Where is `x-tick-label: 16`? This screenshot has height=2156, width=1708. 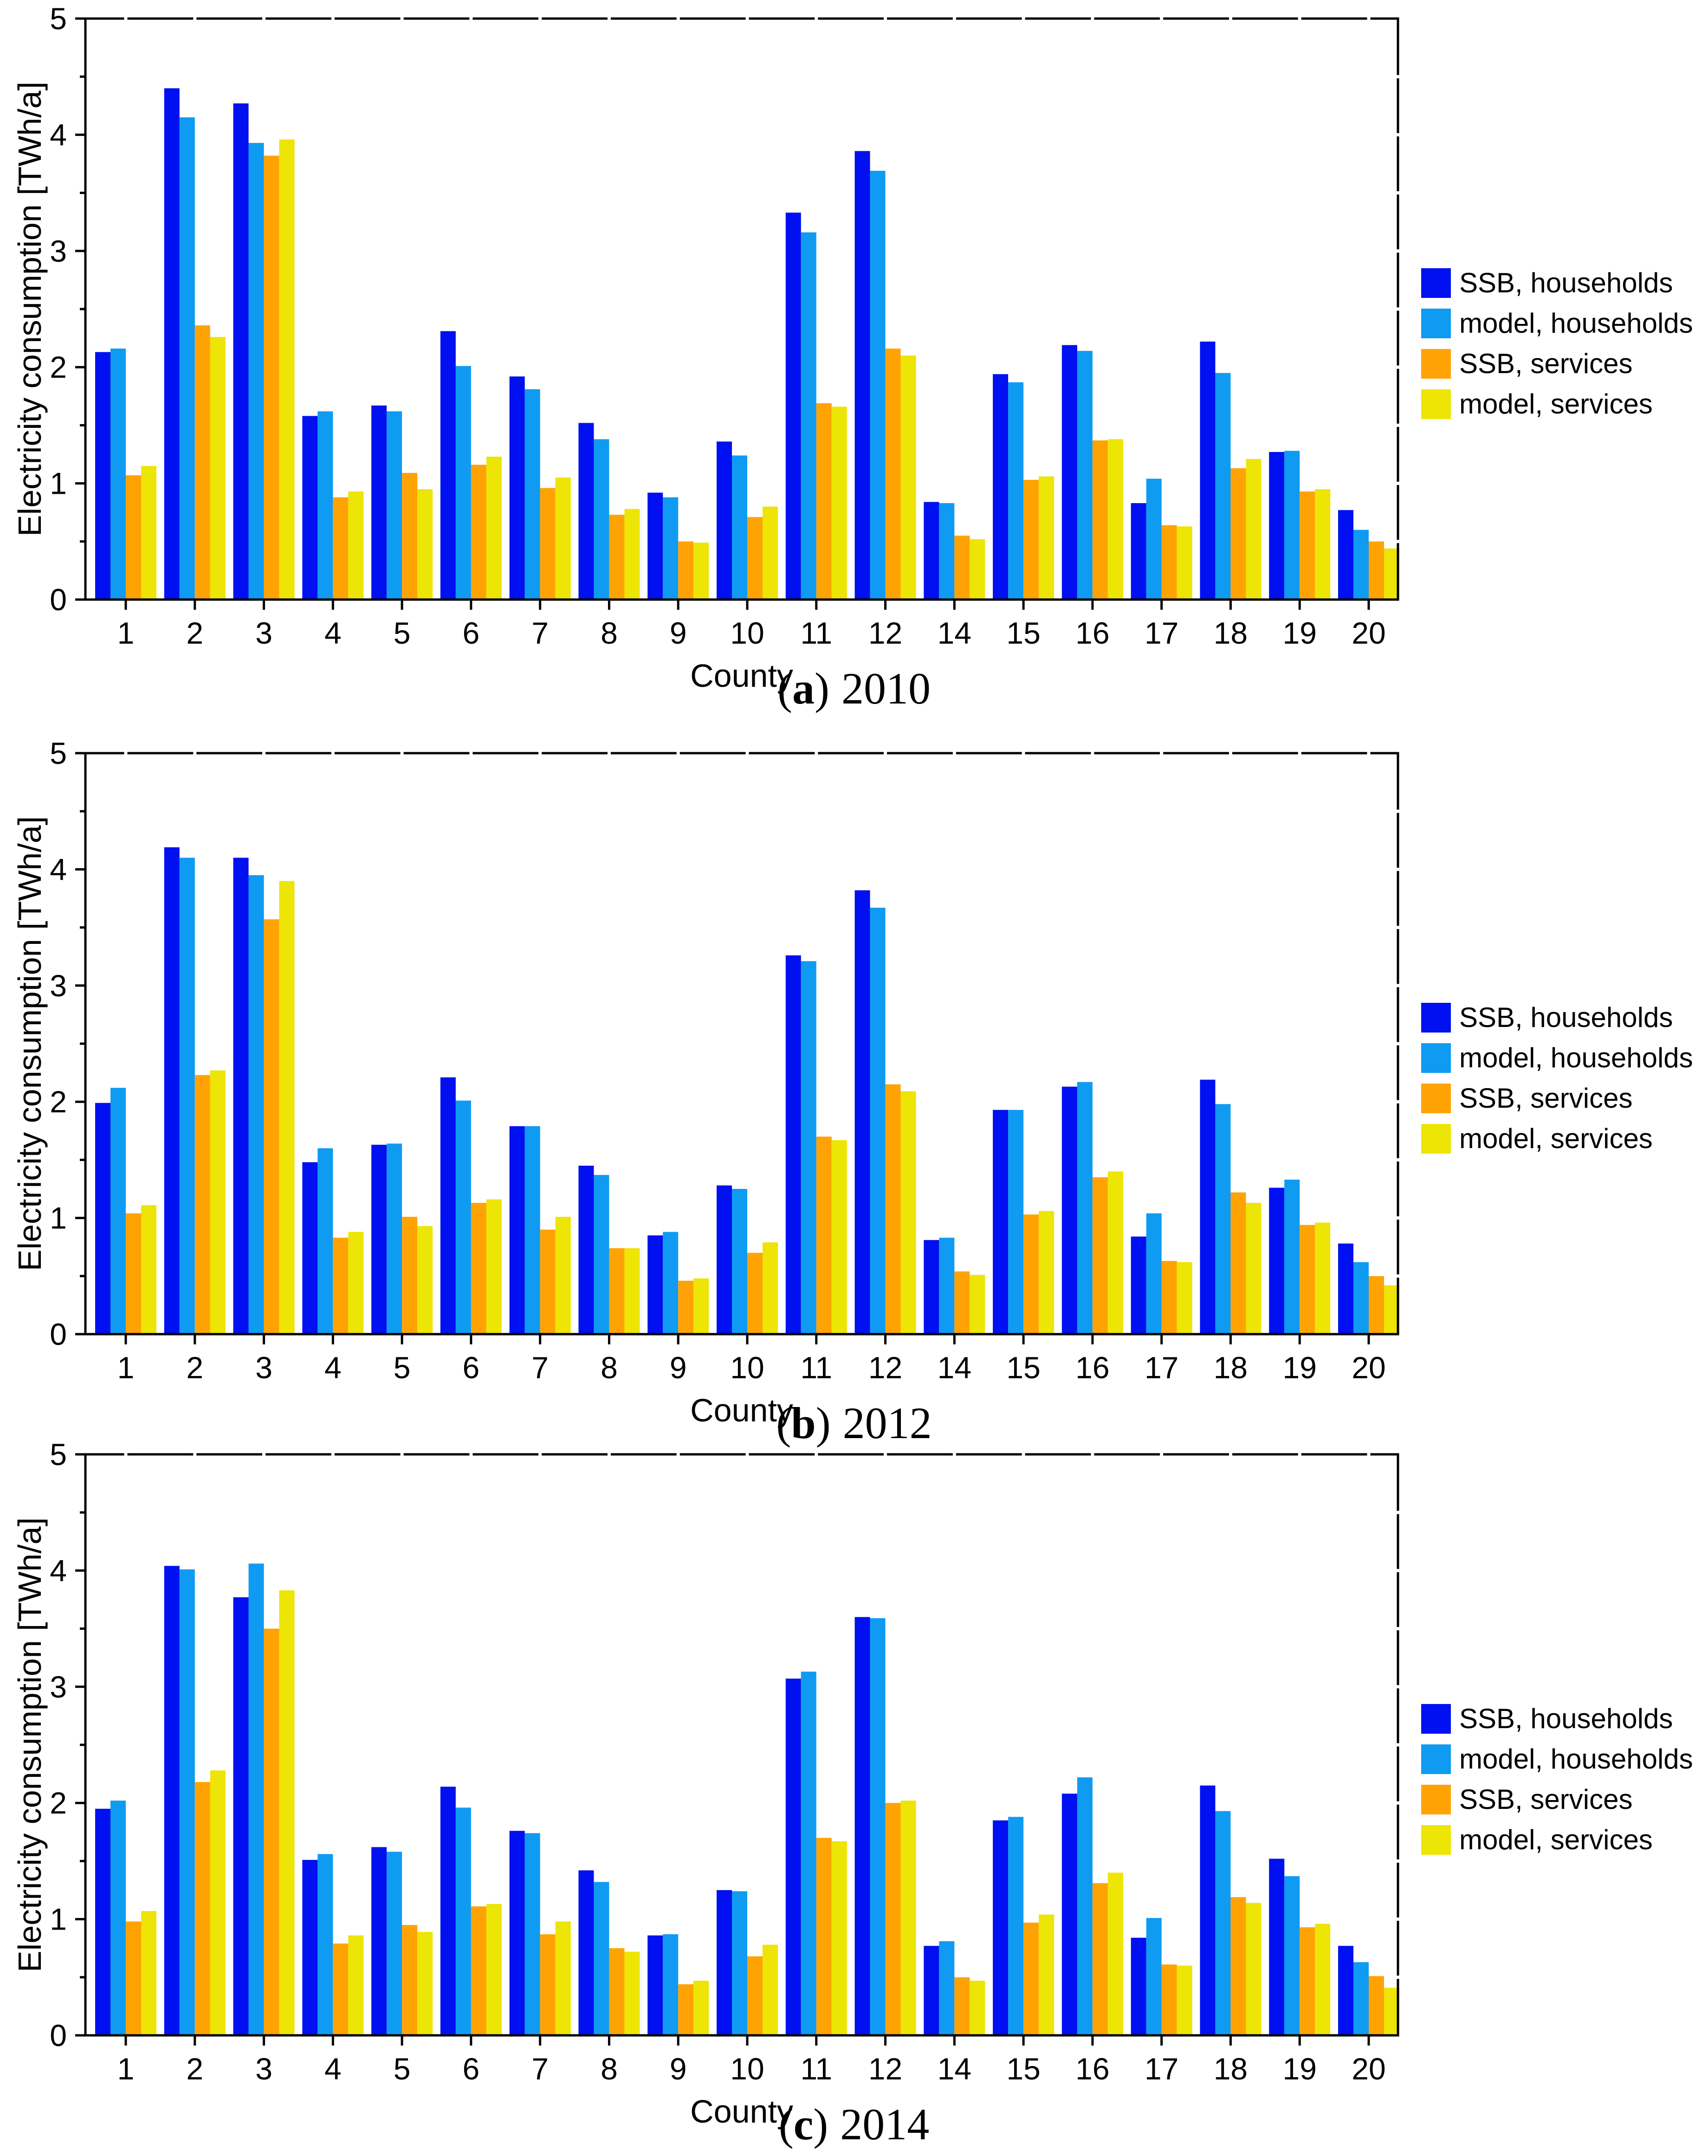 x-tick-label: 16 is located at coordinates (1092, 2069).